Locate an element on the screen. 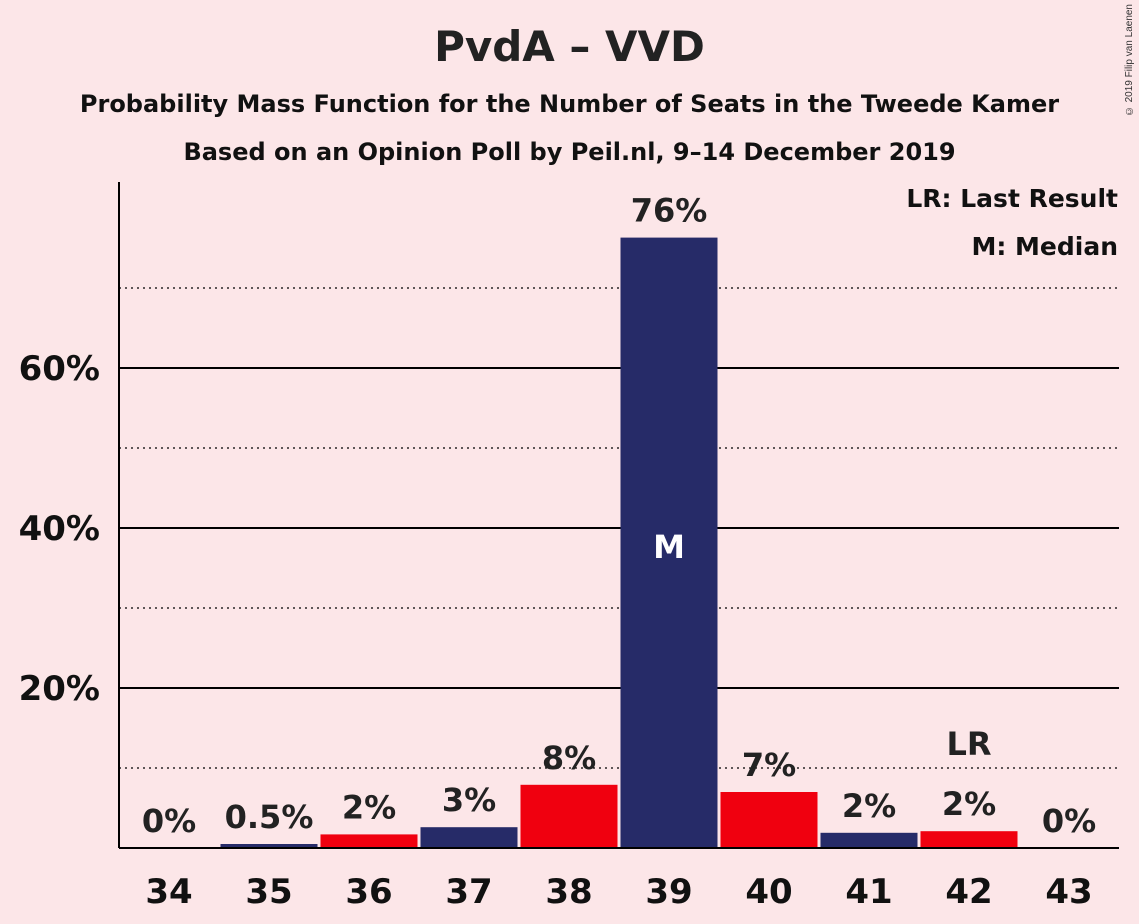 The height and width of the screenshot is (924, 1139). bar-value-label: 7% is located at coordinates (769, 765).